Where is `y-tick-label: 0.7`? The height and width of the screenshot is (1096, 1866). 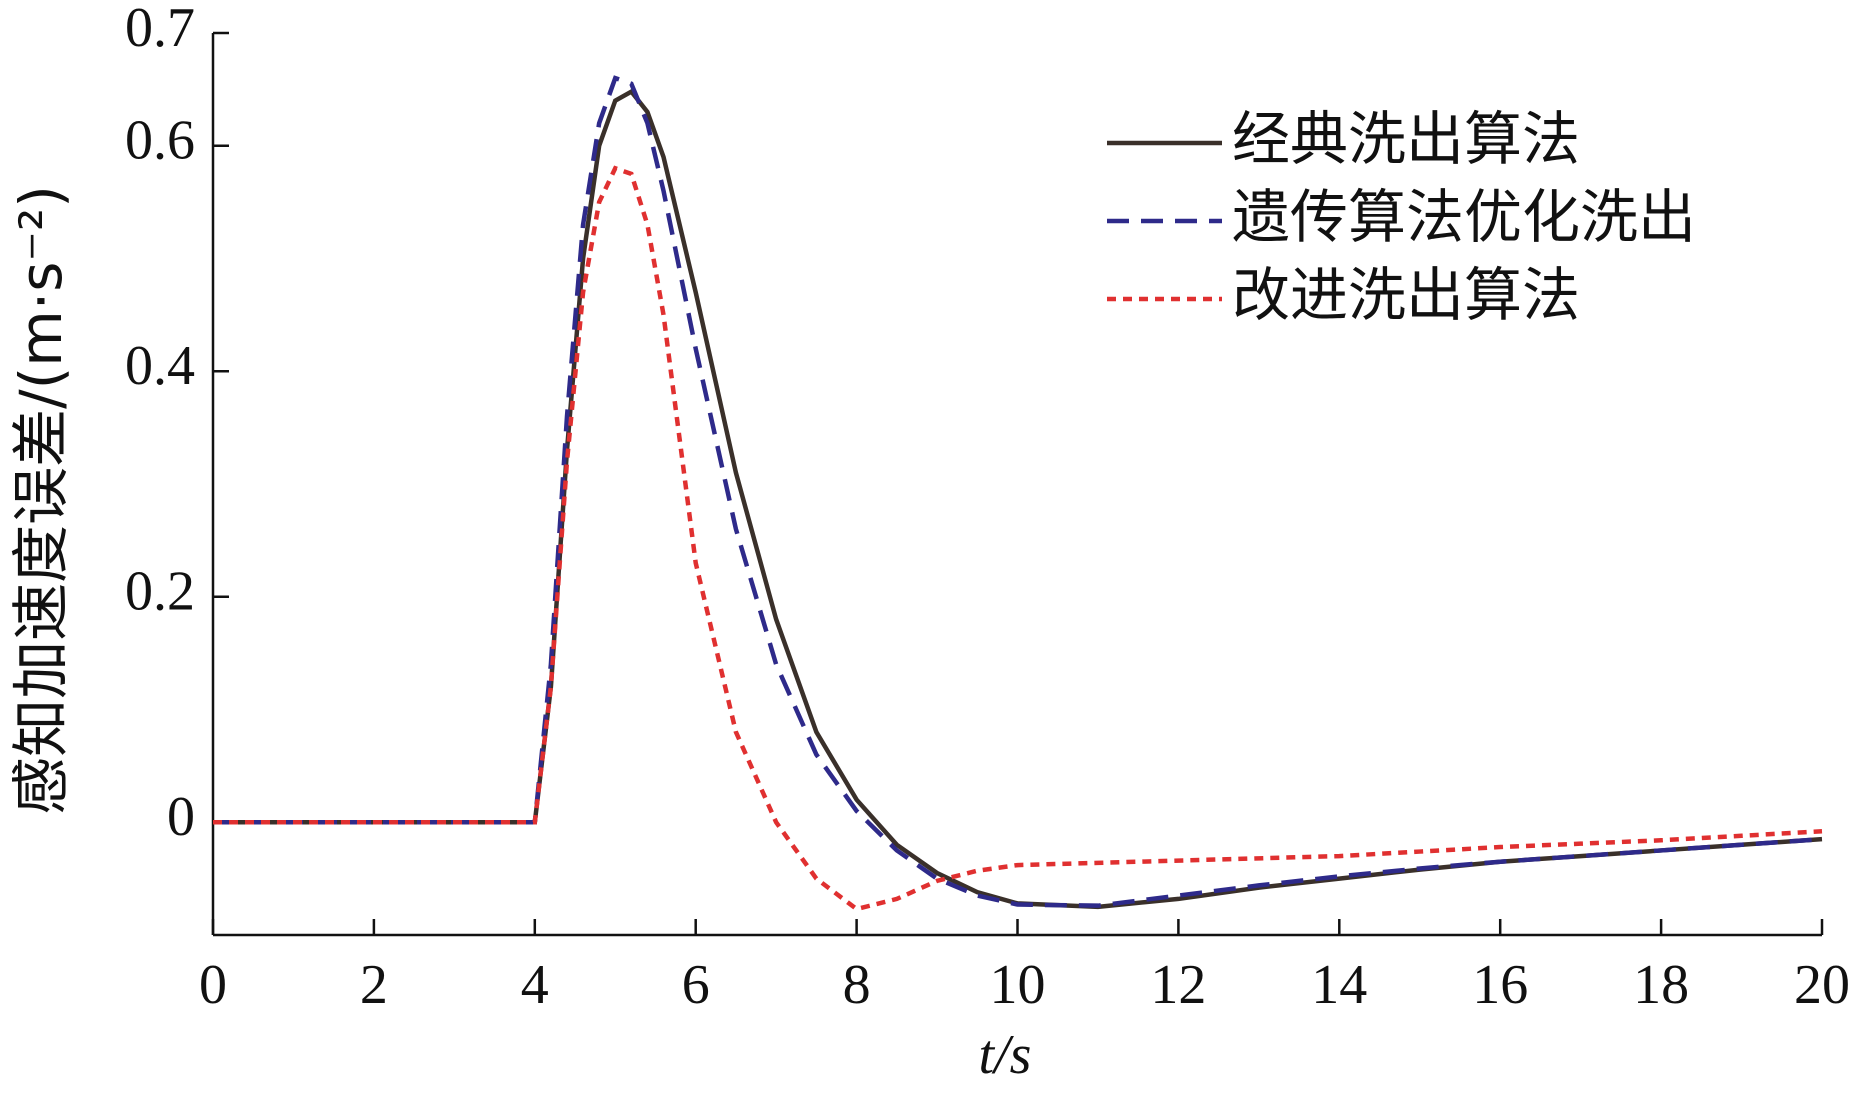 y-tick-label: 0.7 is located at coordinates (160, 29).